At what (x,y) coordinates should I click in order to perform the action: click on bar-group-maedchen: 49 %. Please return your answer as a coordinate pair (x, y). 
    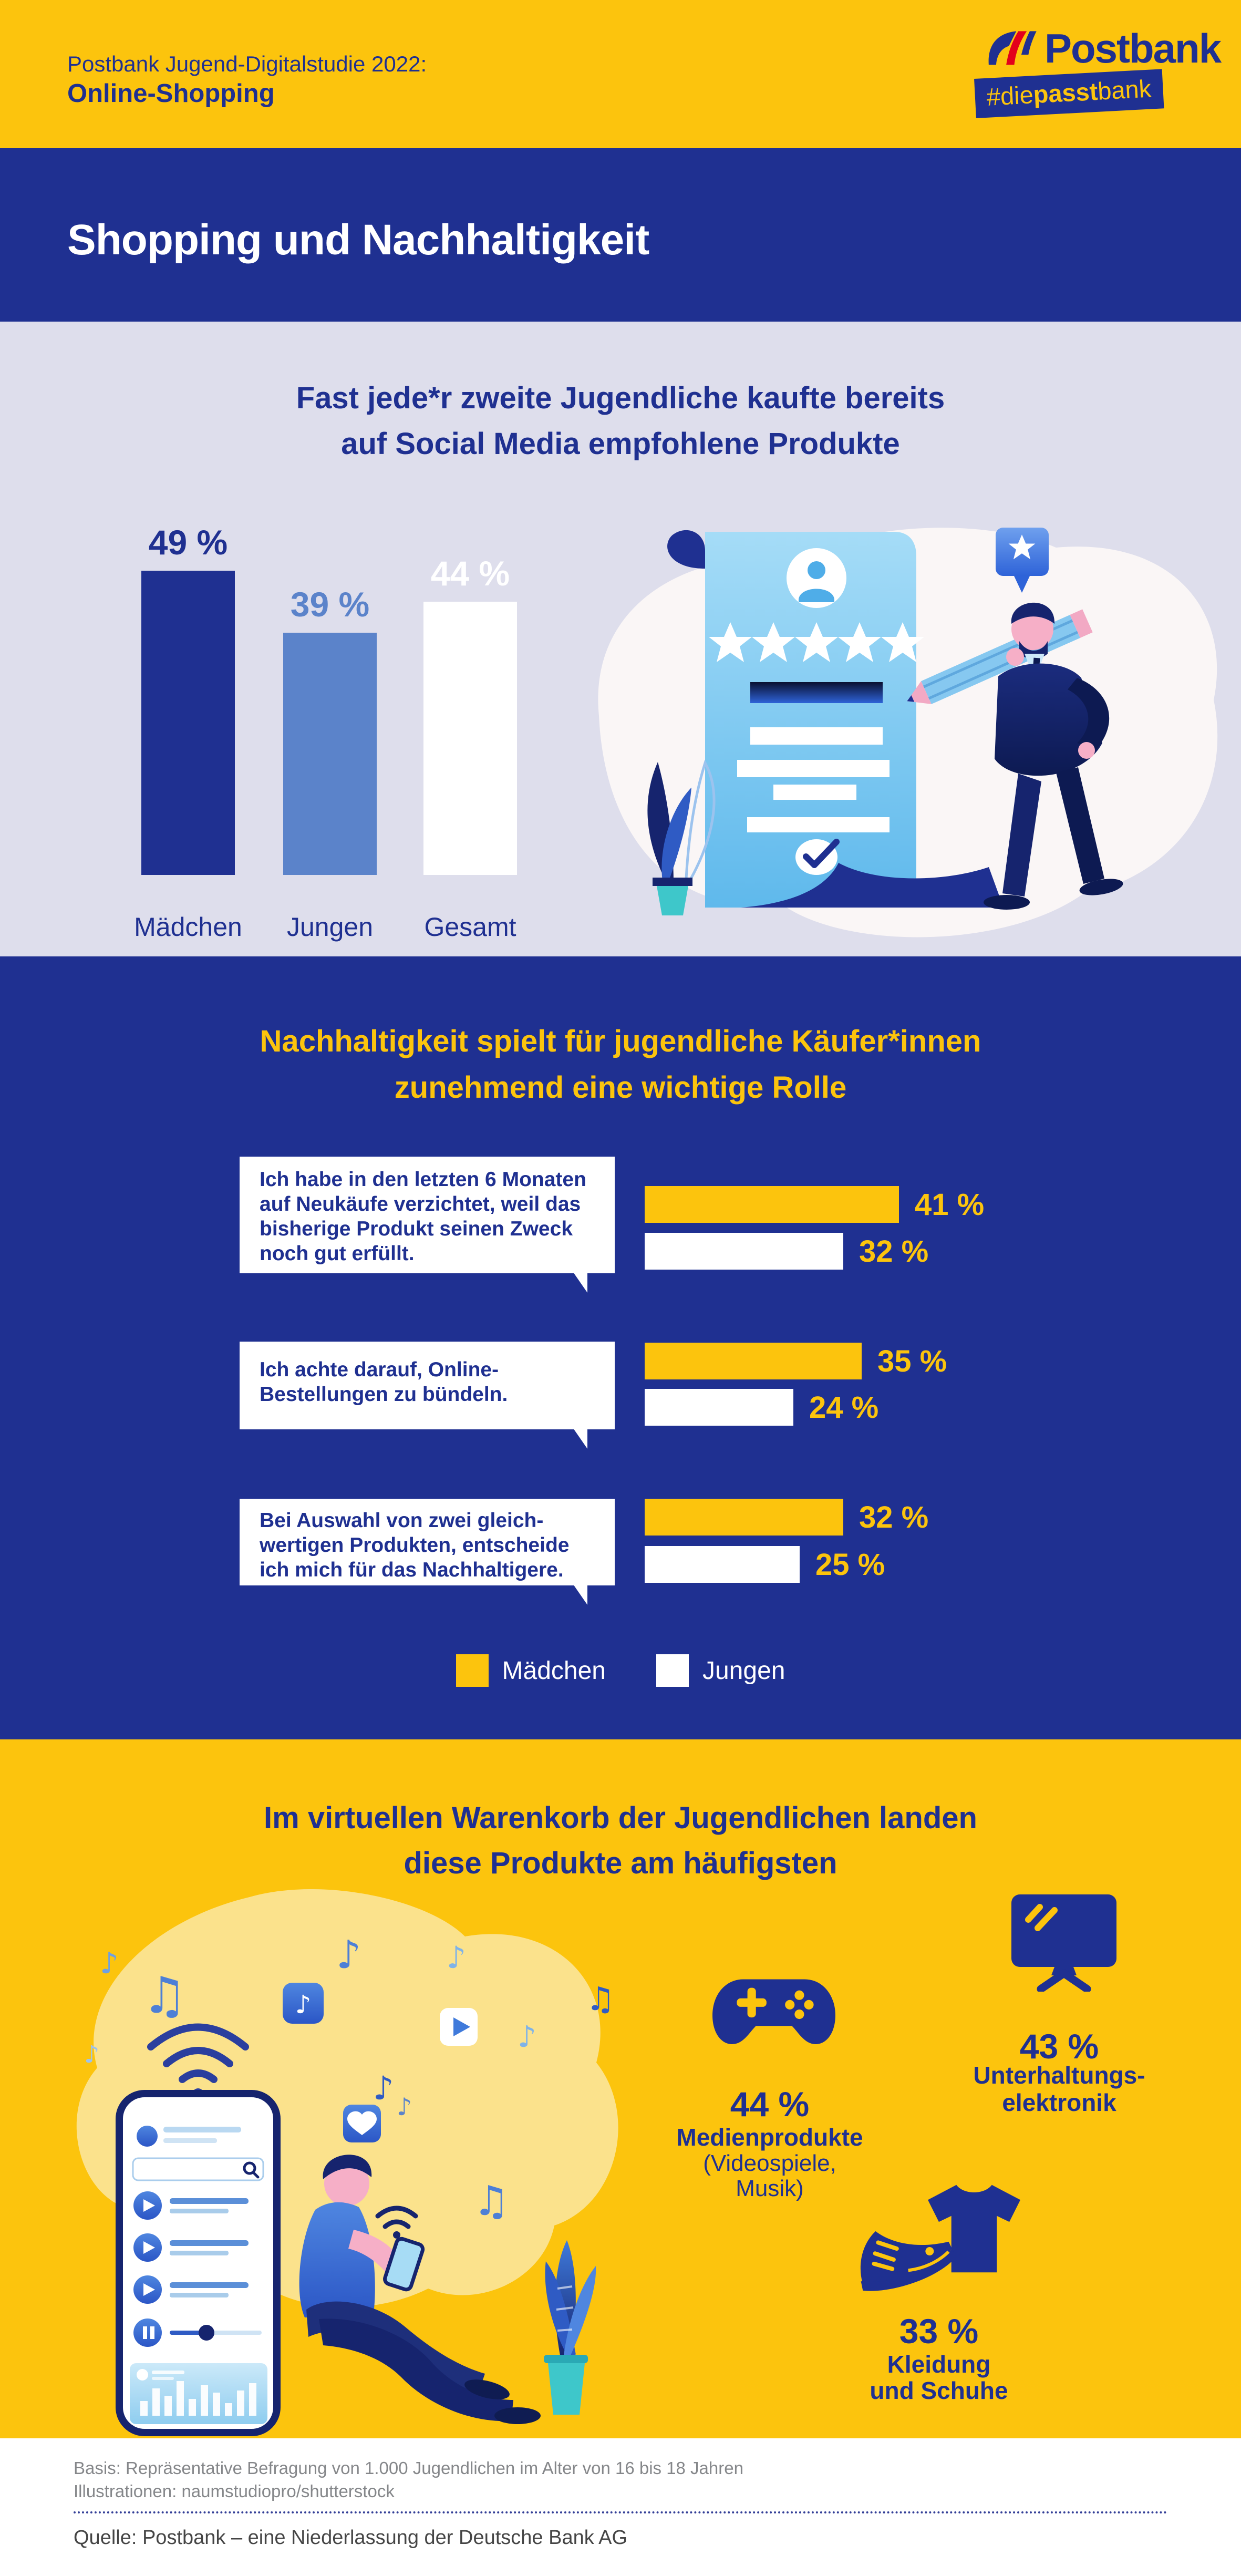
    Looking at the image, I should click on (188, 698).